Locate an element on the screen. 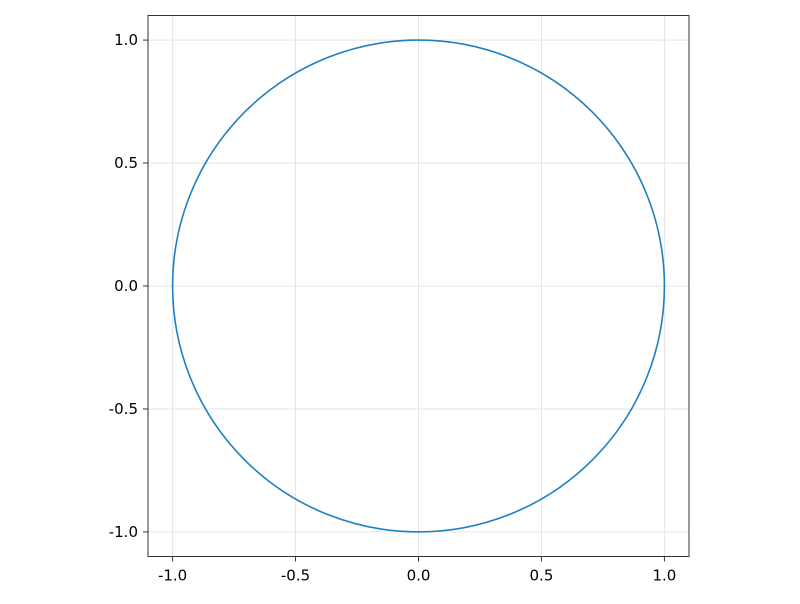 This screenshot has width=800, height=604. y-tick-label: 0.0 is located at coordinates (126, 286).